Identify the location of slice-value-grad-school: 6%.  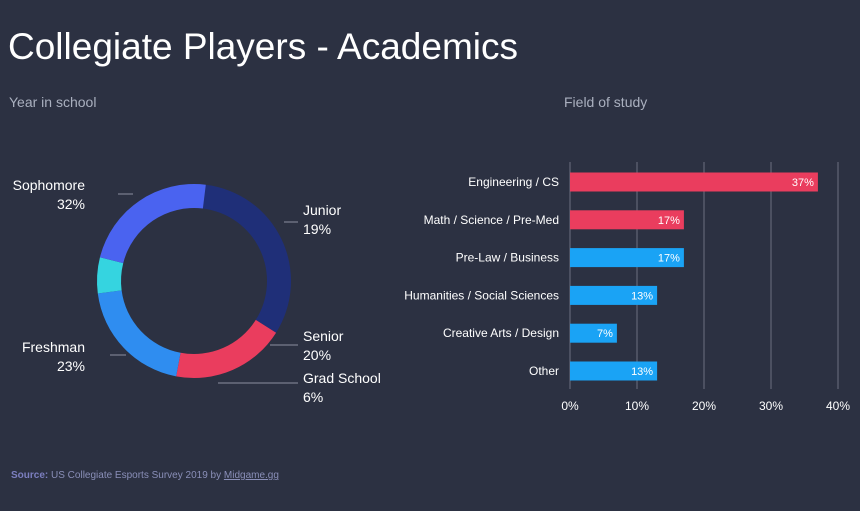
(313, 397).